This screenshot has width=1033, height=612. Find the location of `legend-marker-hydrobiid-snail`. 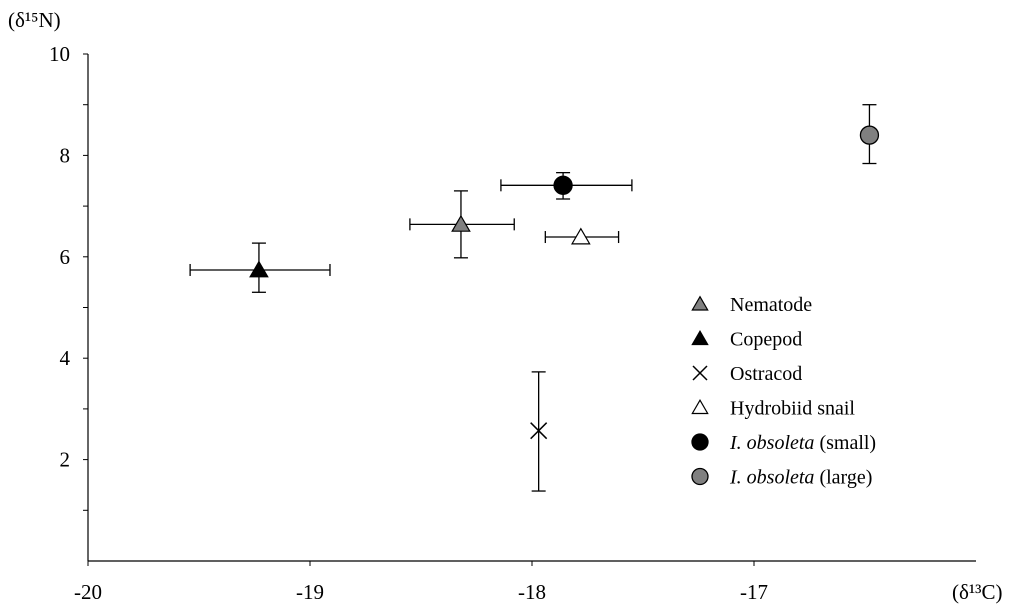

legend-marker-hydrobiid-snail is located at coordinates (700, 406).